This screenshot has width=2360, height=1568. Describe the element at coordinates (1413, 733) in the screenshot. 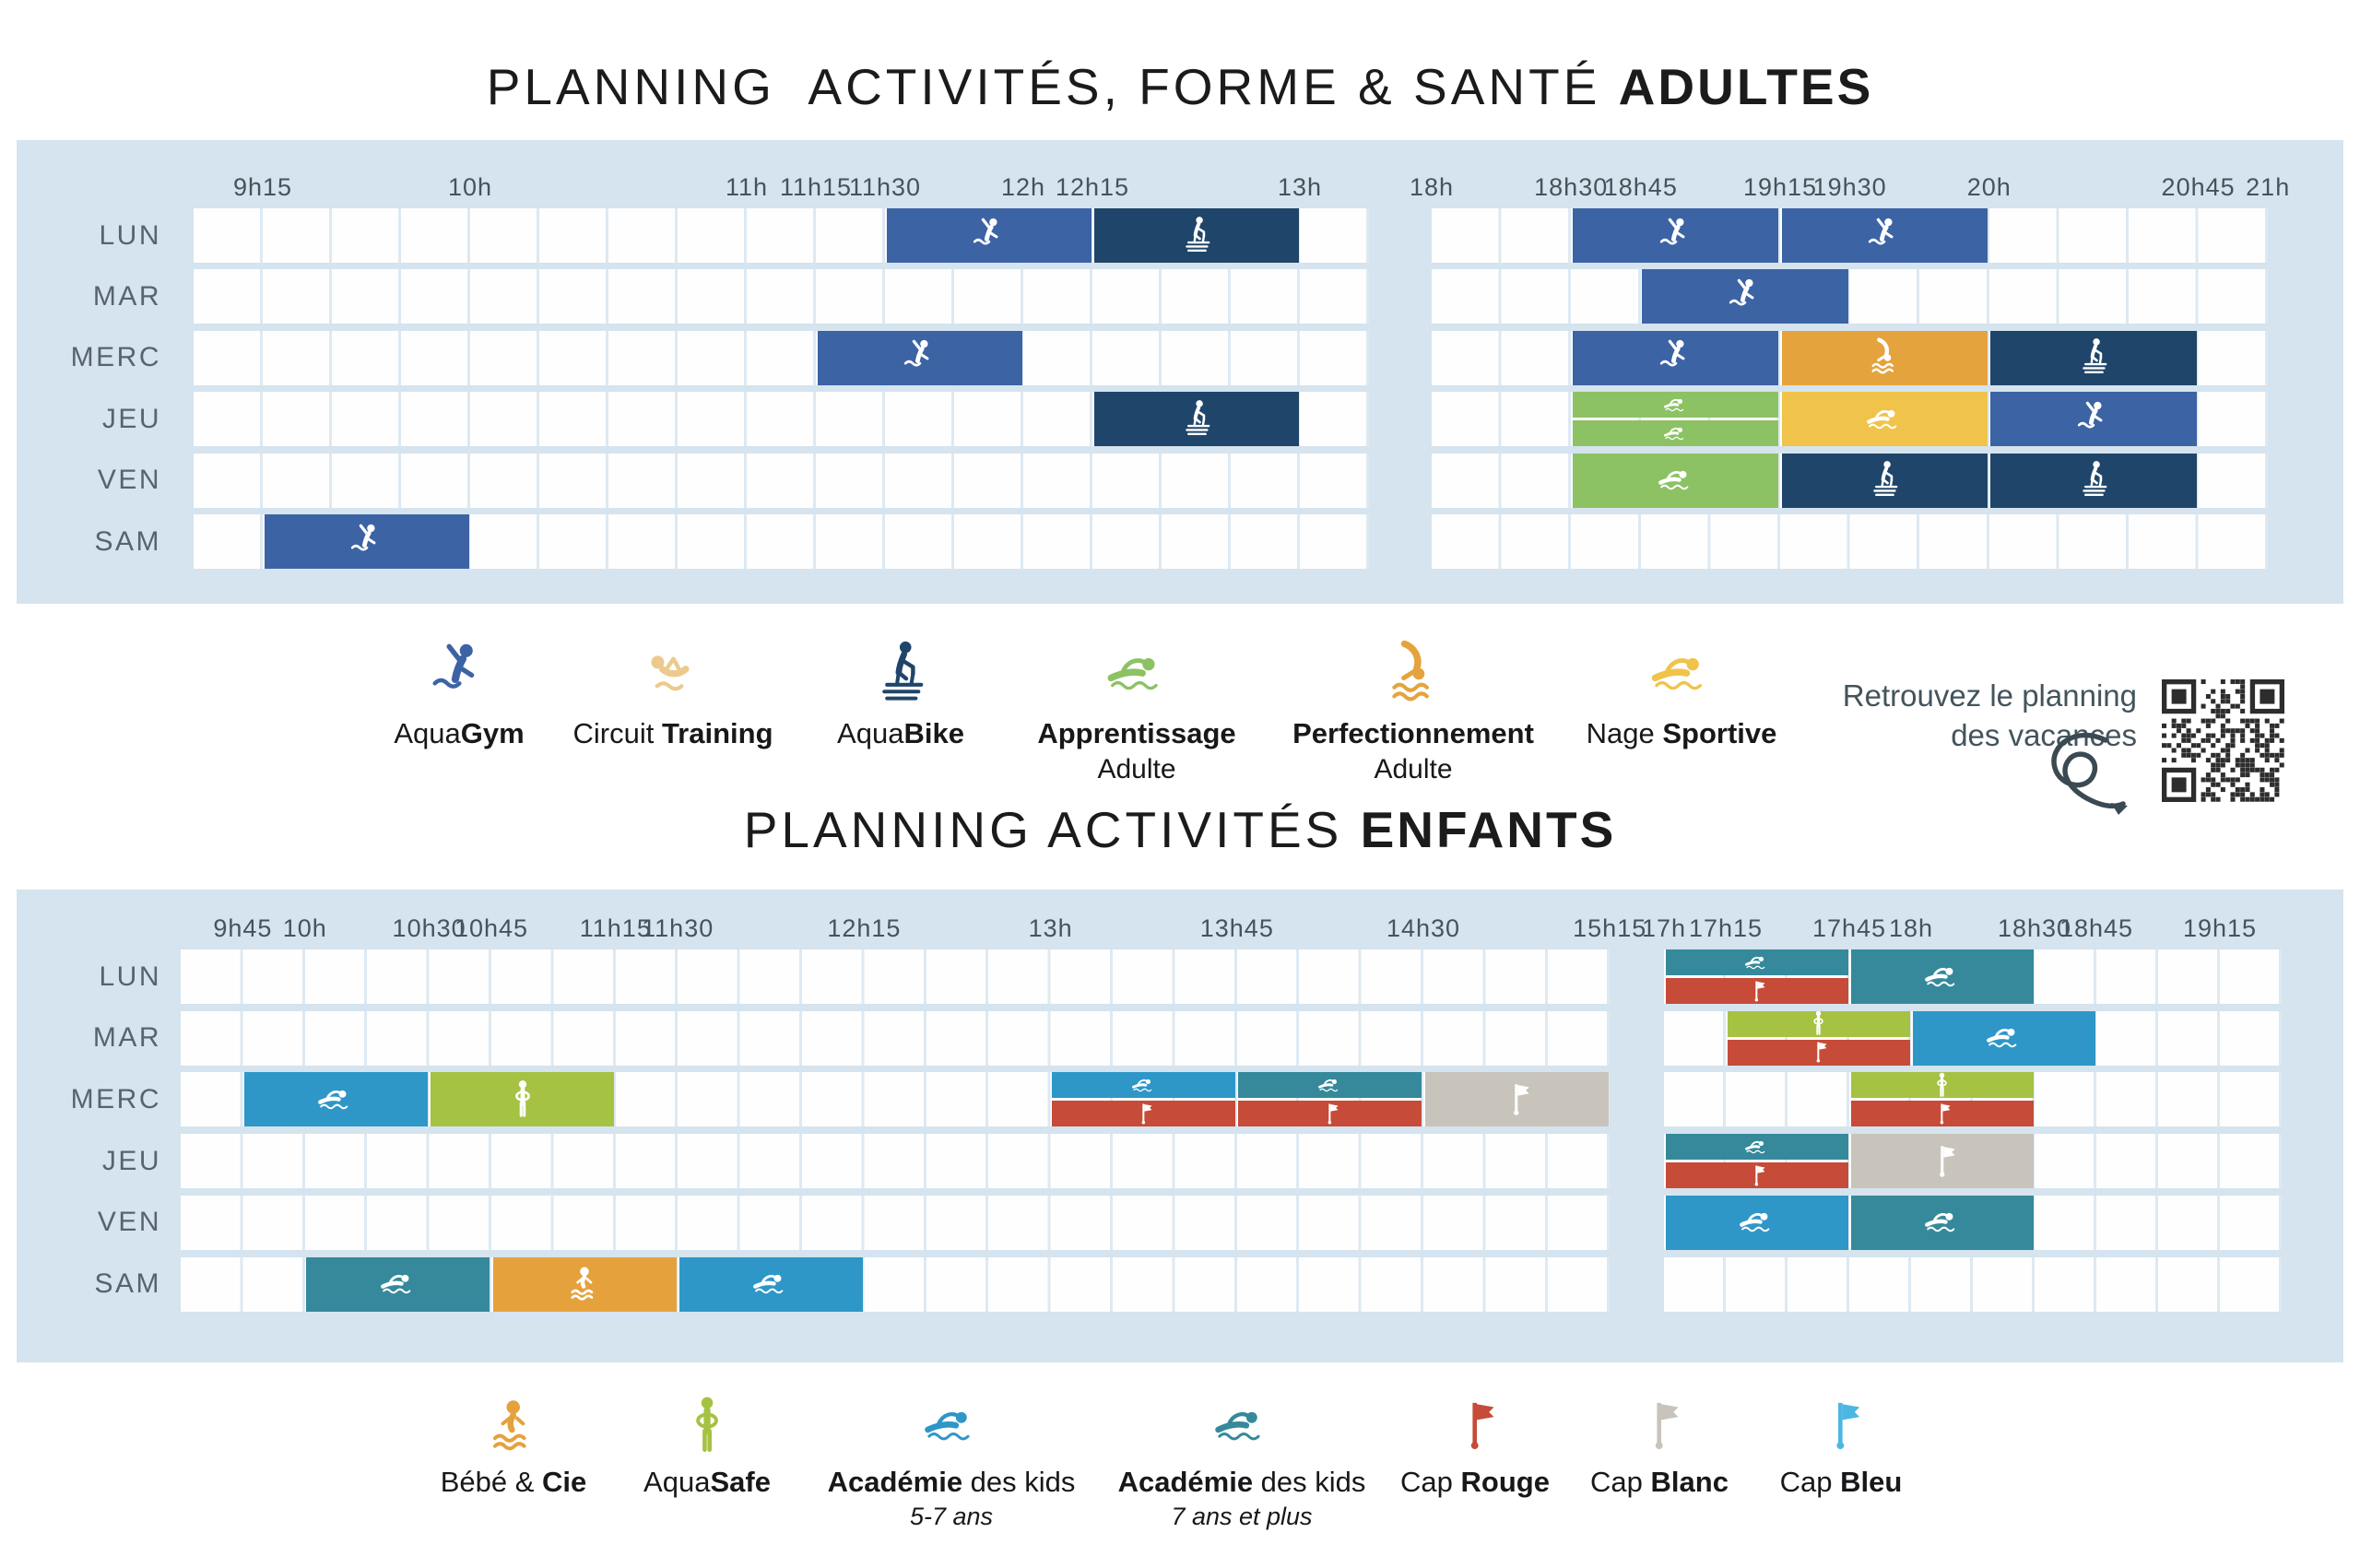

I see `adults-legend-label-perfectionnement: Perfectionnement` at that location.